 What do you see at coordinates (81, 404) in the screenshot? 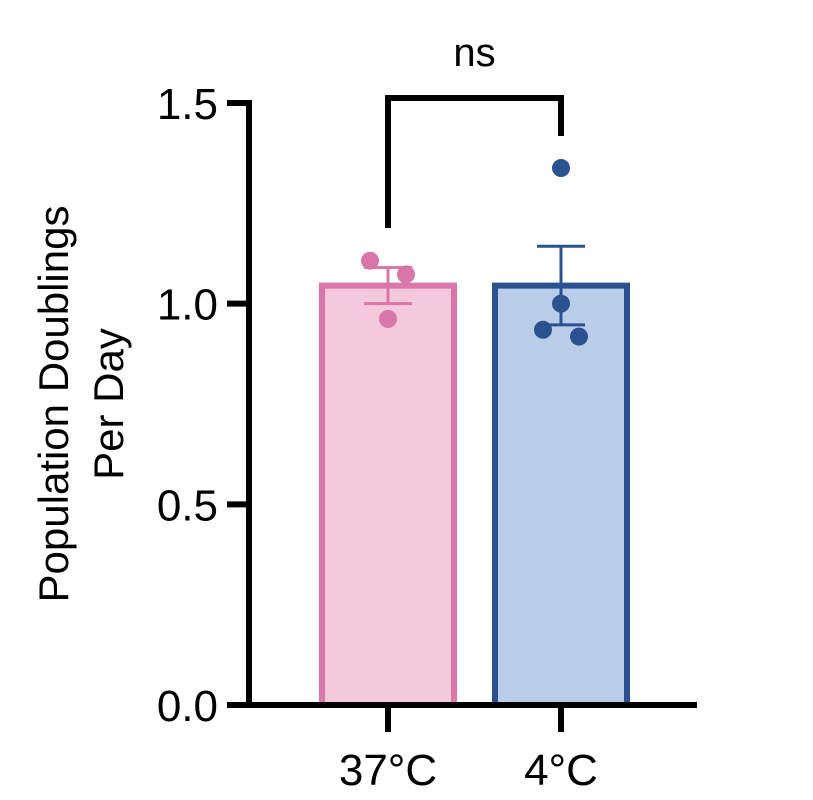
I see `y-axis-label: Population Doublings Per Day` at bounding box center [81, 404].